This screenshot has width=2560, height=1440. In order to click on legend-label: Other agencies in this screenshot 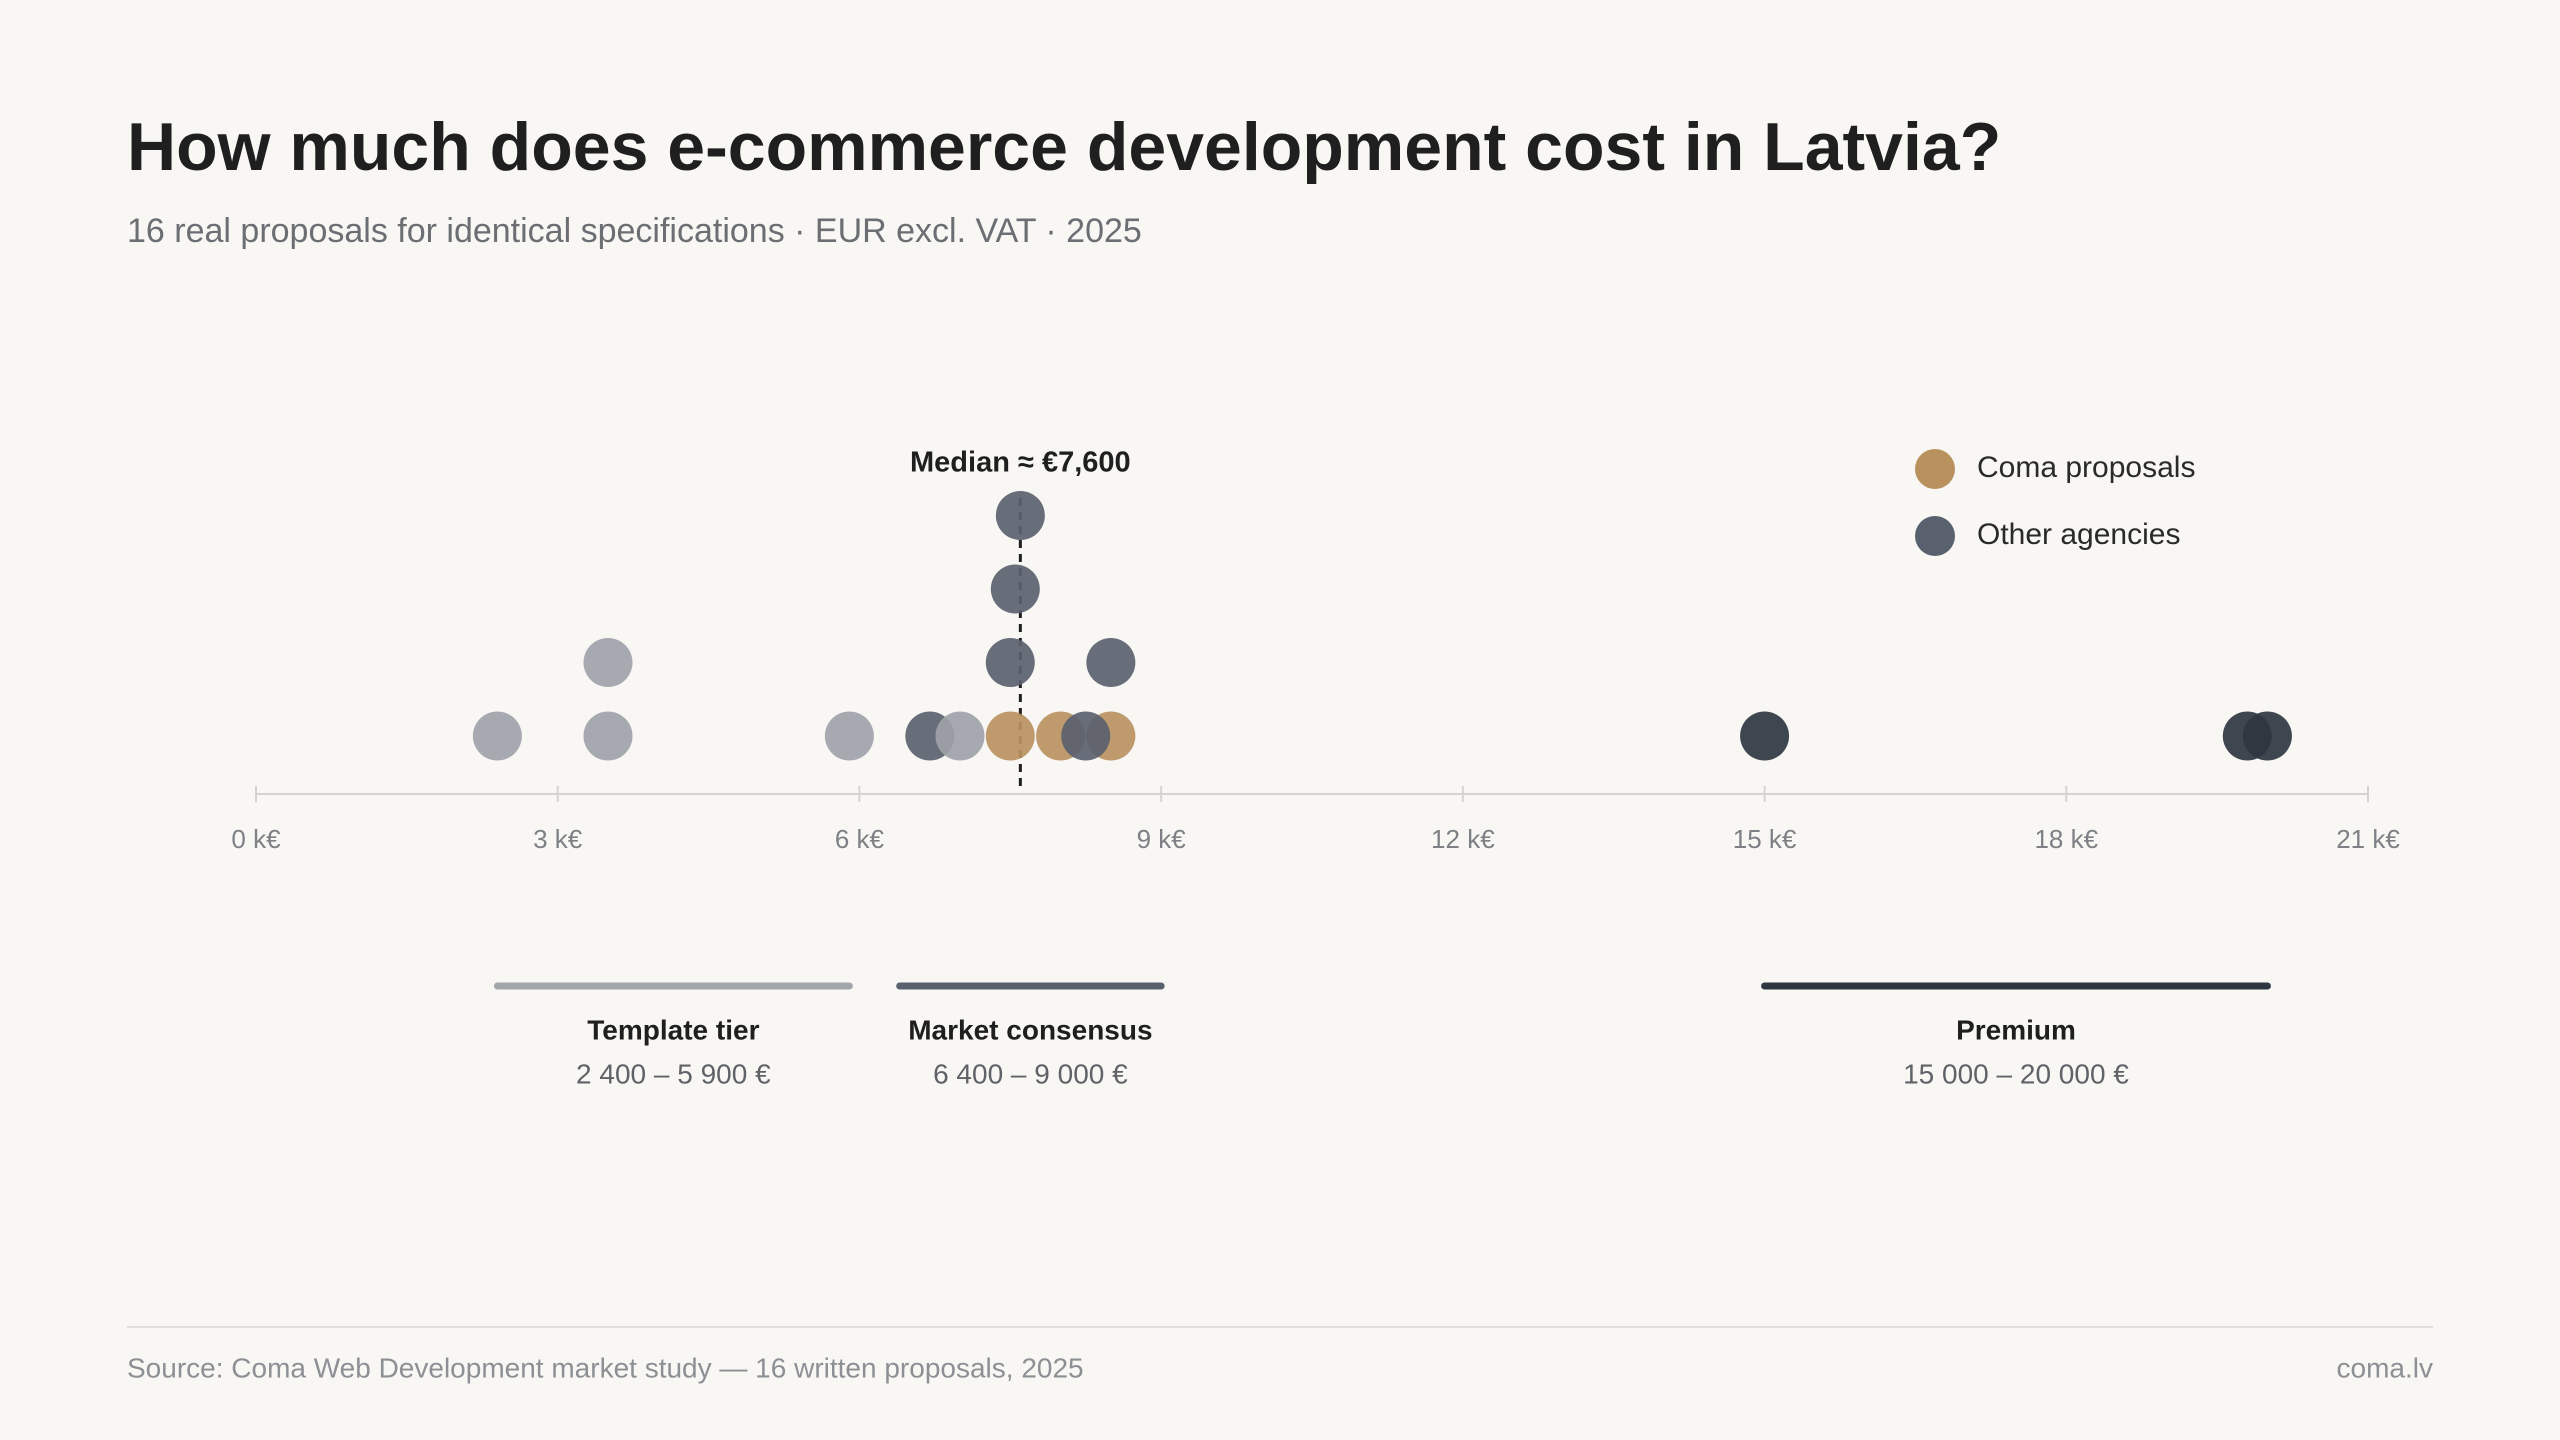, I will do `click(2078, 534)`.